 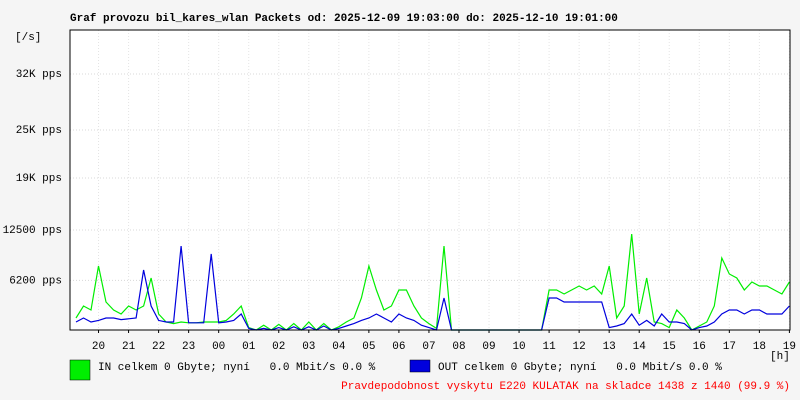 I want to click on x-tick-label: 21, so click(x=129, y=347).